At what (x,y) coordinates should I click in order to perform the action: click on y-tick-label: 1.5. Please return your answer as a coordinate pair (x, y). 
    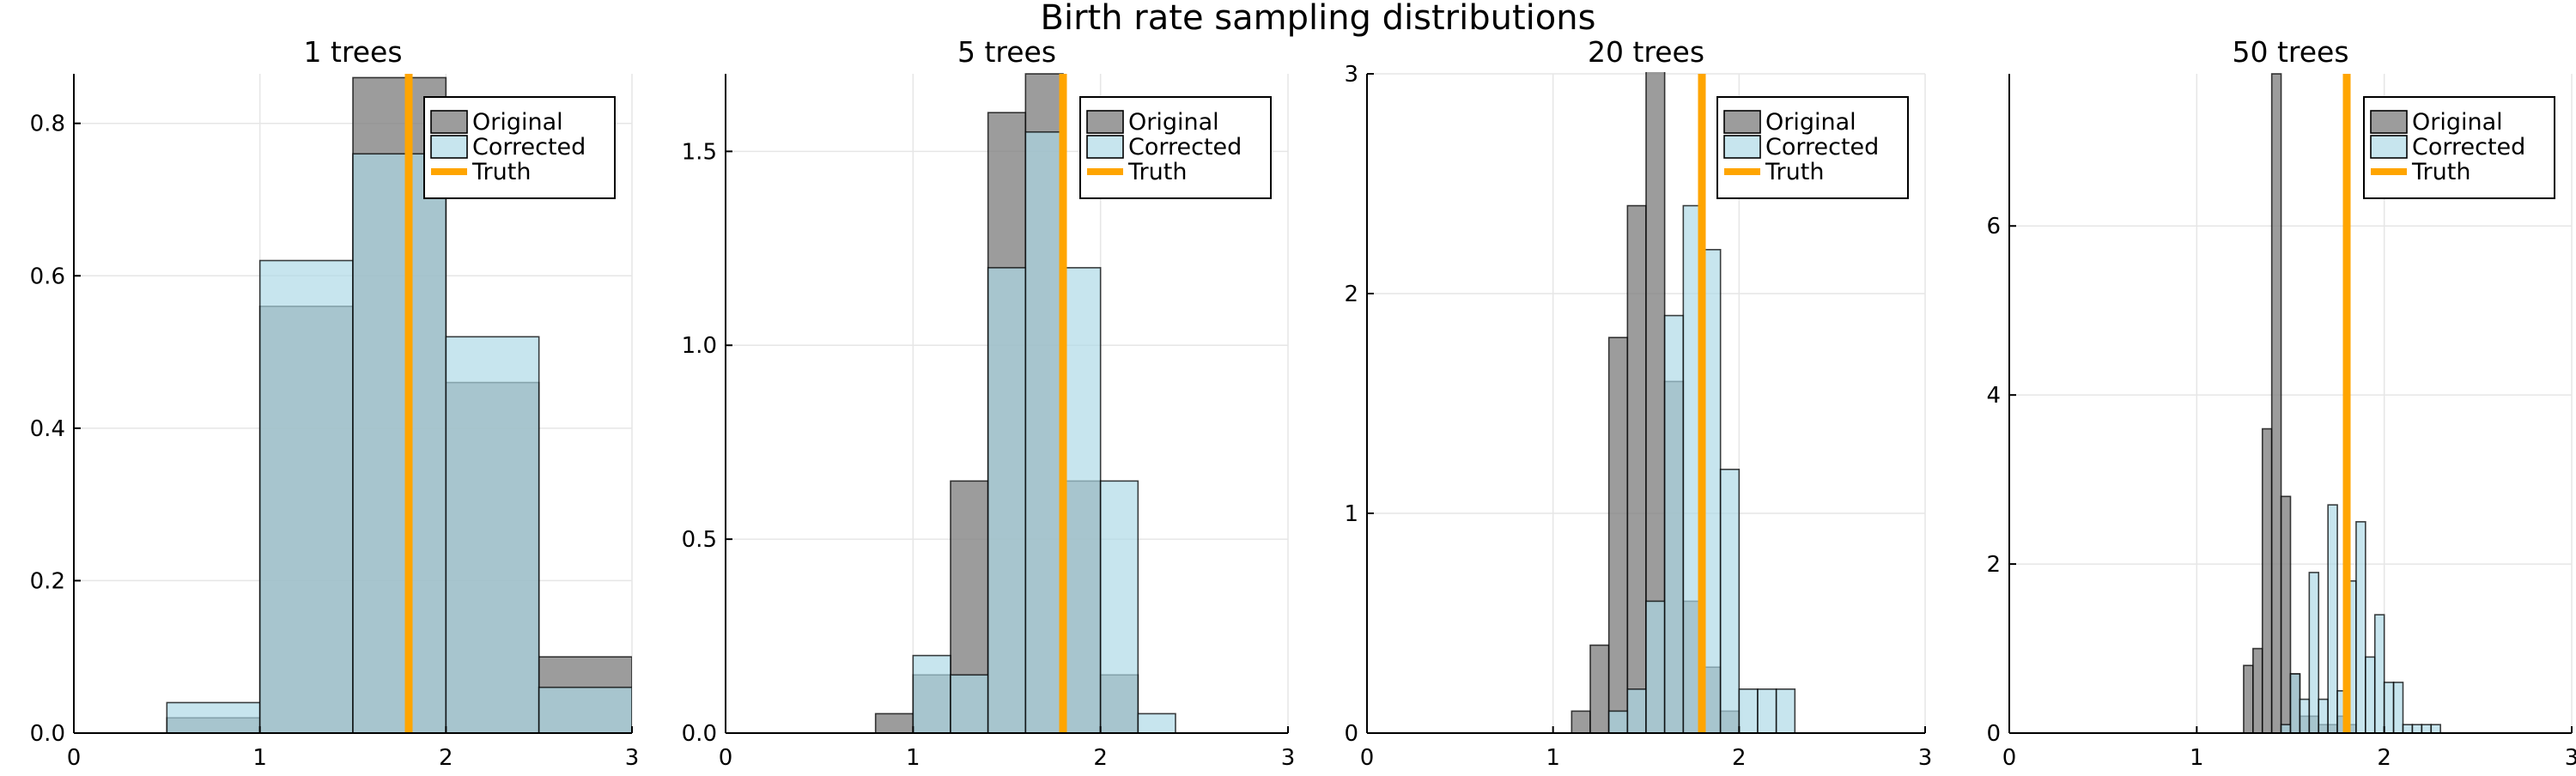
    Looking at the image, I should click on (700, 152).